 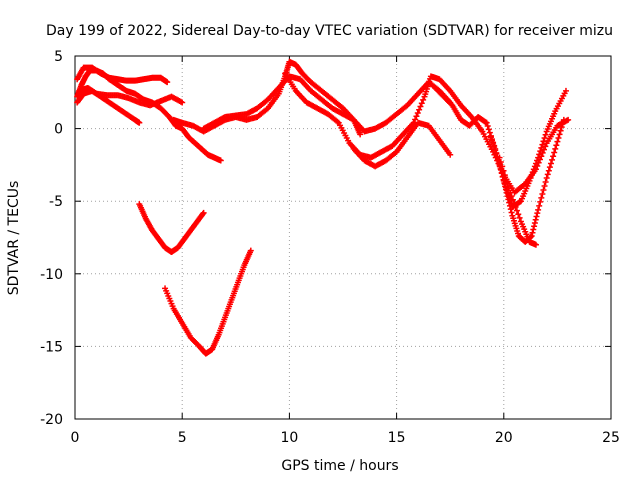 I want to click on x-tick-label: 20, so click(x=504, y=438).